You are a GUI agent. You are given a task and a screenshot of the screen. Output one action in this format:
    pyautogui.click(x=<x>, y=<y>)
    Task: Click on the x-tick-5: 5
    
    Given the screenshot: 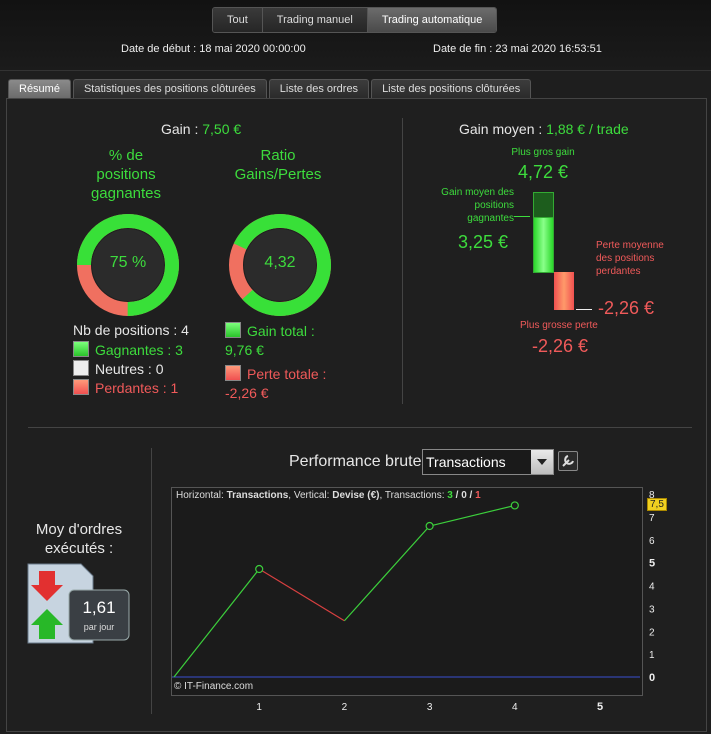 What is the action you would take?
    pyautogui.click(x=600, y=707)
    